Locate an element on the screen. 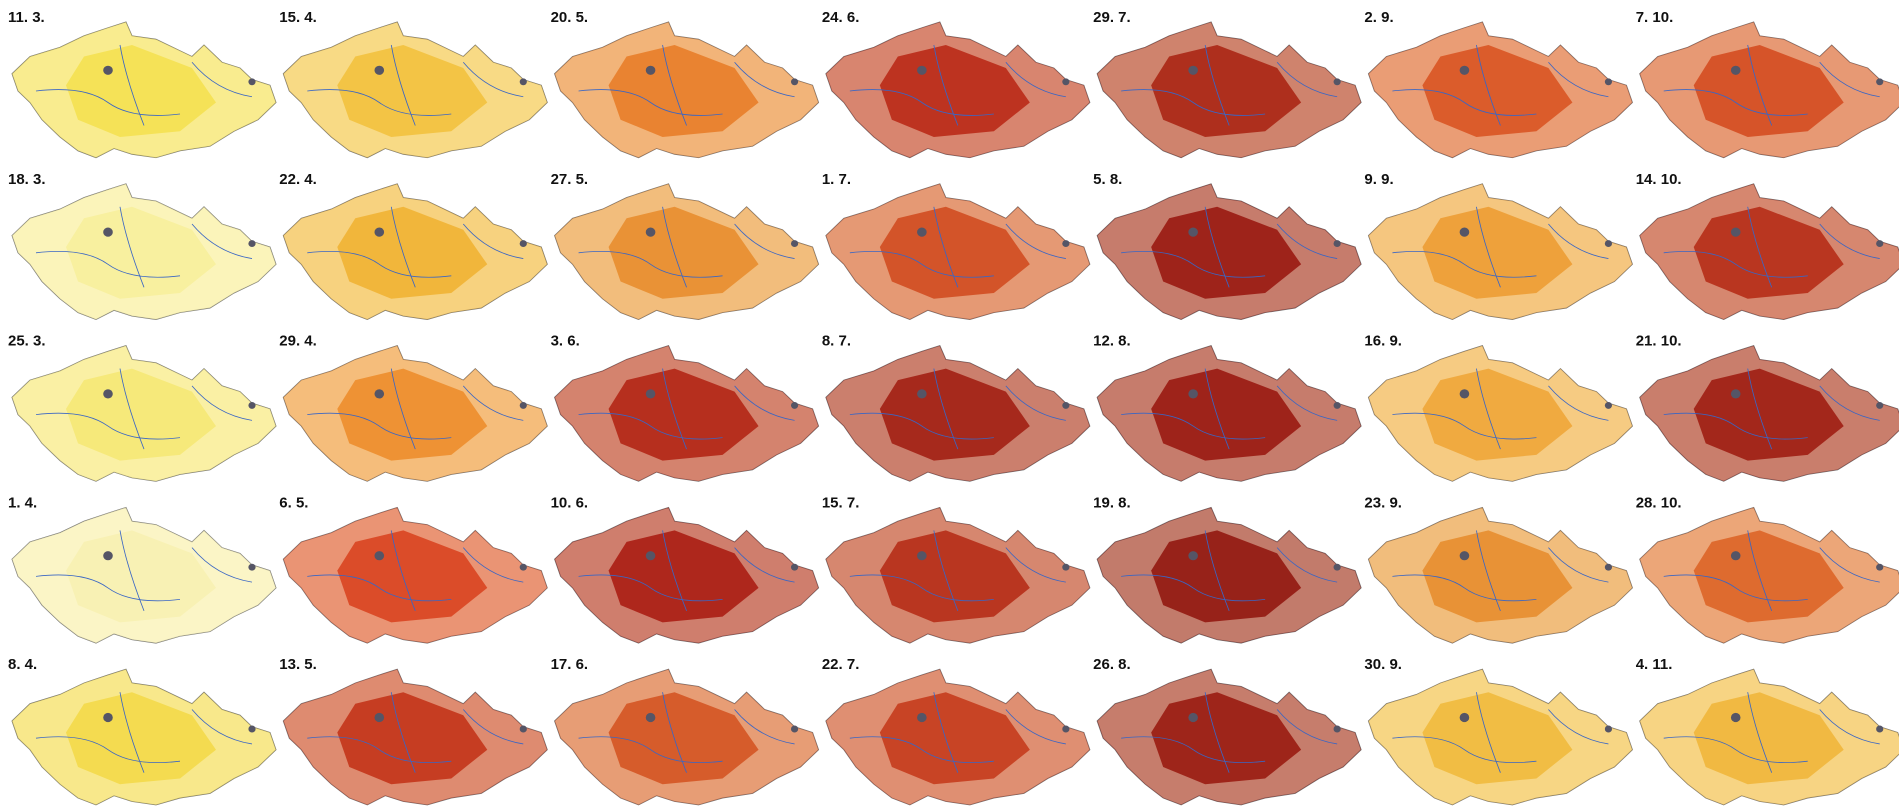 This screenshot has height=809, width=1899. panel-label: 3. 6. is located at coordinates (565, 341).